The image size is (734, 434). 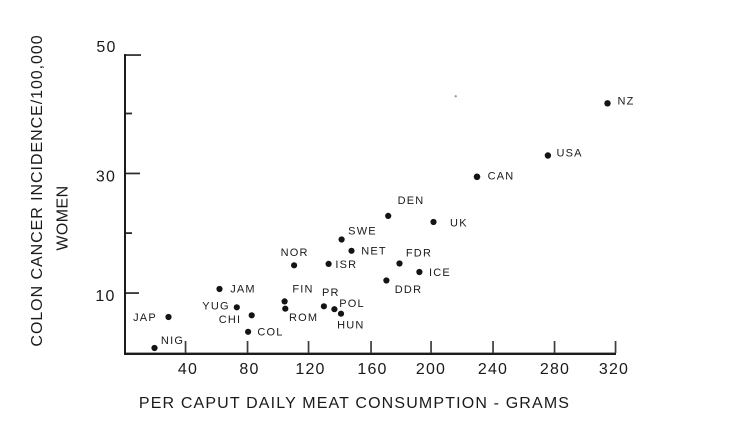 I want to click on svg-text: 160, so click(x=372, y=369).